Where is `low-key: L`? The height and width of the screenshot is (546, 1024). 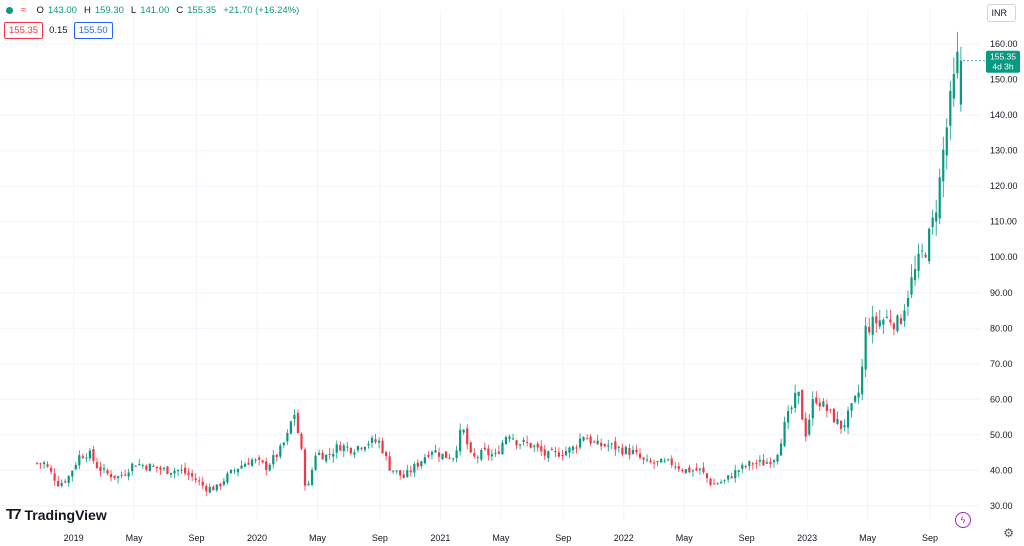 low-key: L is located at coordinates (133, 10).